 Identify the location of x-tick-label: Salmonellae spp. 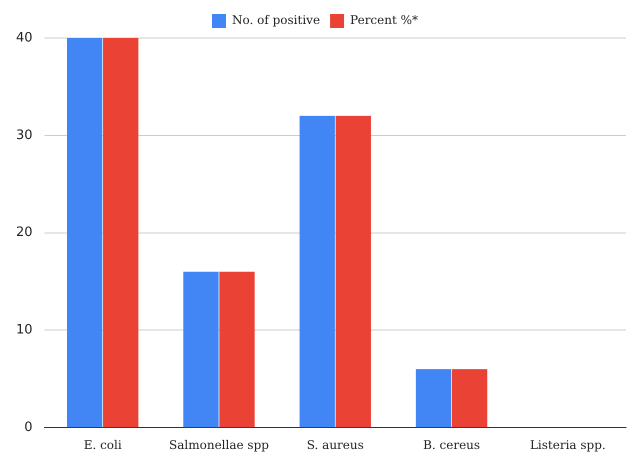
(219, 445).